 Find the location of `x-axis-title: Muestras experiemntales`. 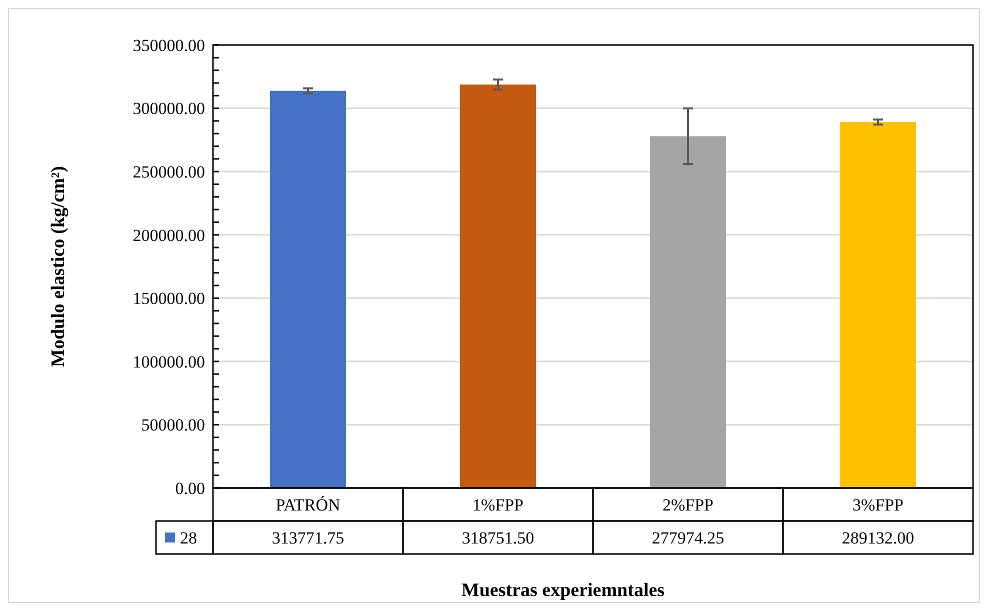

x-axis-title: Muestras experiemntales is located at coordinates (563, 590).